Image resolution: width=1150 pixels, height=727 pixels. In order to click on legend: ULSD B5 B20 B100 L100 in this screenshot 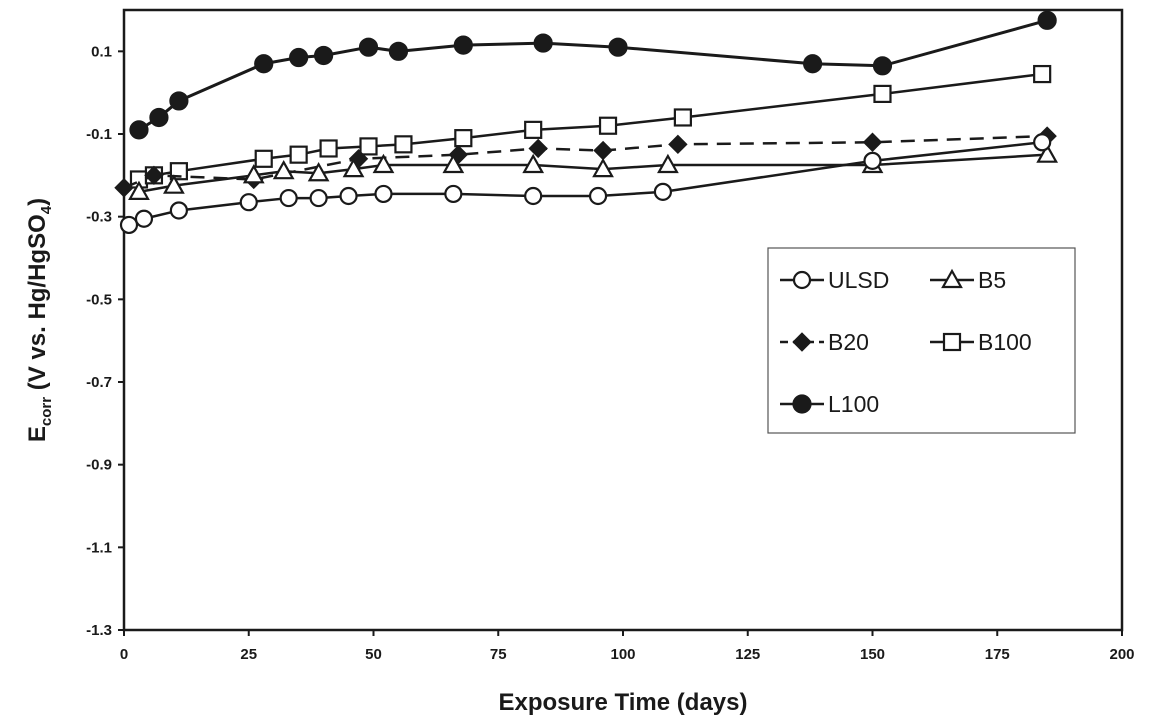, I will do `click(921, 340)`.